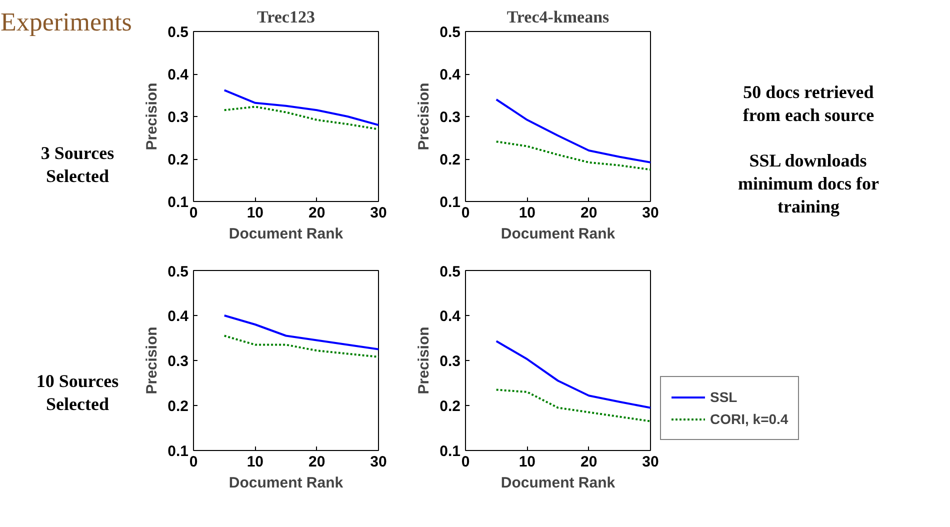 The image size is (950, 527). Describe the element at coordinates (724, 397) in the screenshot. I see `legend-label: SSL` at that location.